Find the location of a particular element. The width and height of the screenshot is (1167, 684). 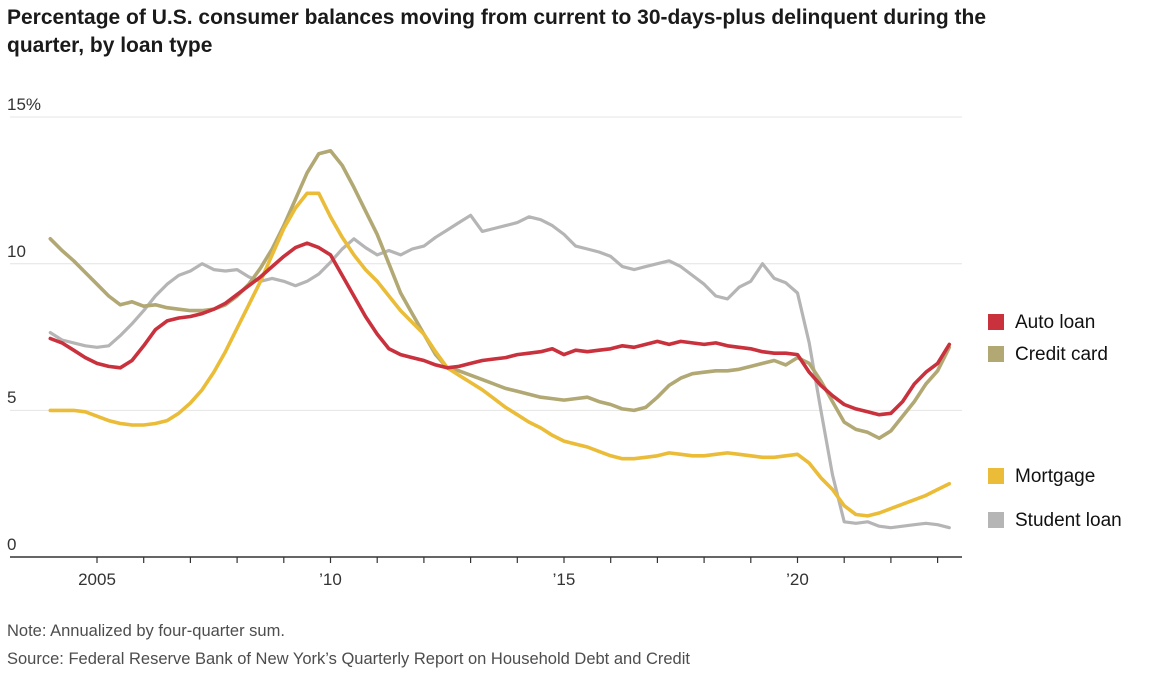

y-tick-label-15: 15% is located at coordinates (24, 105).